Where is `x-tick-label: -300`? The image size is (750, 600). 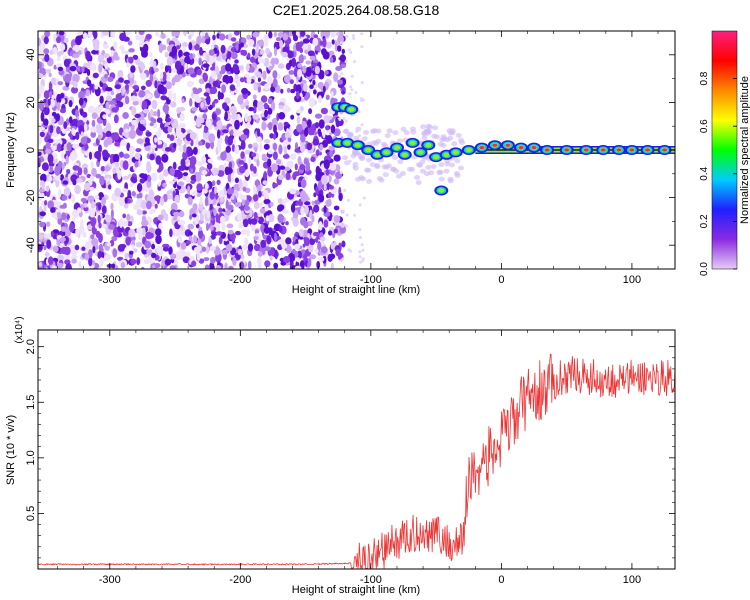 x-tick-label: -300 is located at coordinates (110, 280).